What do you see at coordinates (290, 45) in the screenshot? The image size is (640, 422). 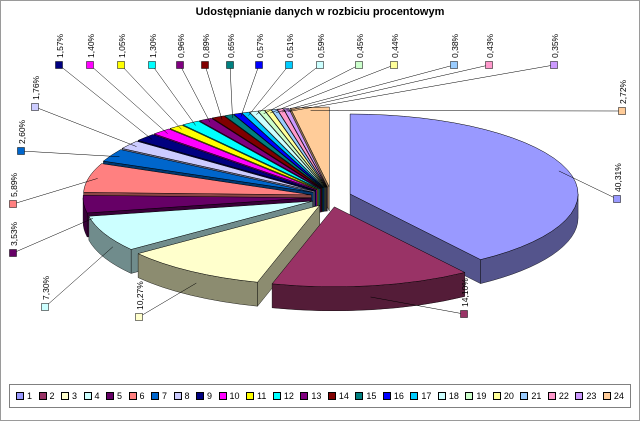 I see `slice-value-label: 0,51%` at bounding box center [290, 45].